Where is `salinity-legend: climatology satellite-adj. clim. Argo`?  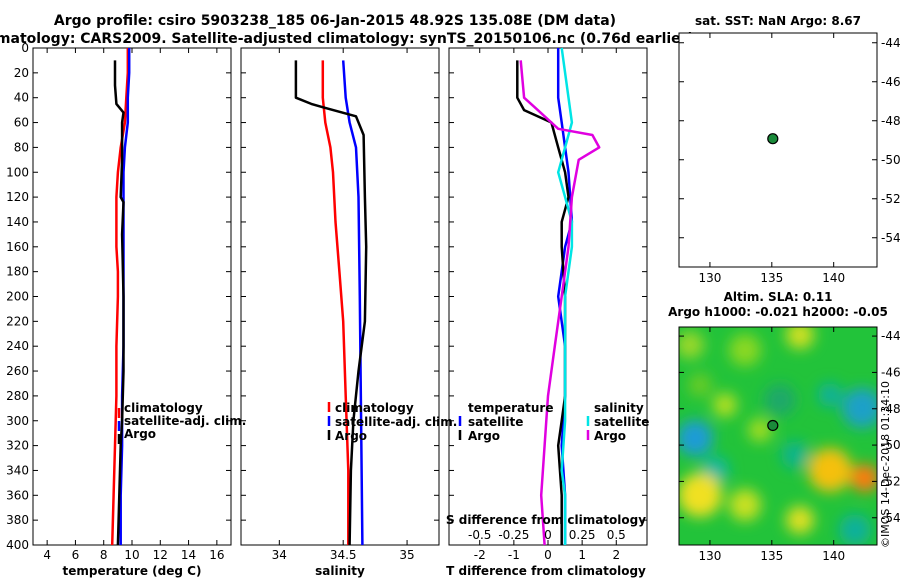 salinity-legend: climatology satellite-adj. clim. Argo is located at coordinates (392, 422).